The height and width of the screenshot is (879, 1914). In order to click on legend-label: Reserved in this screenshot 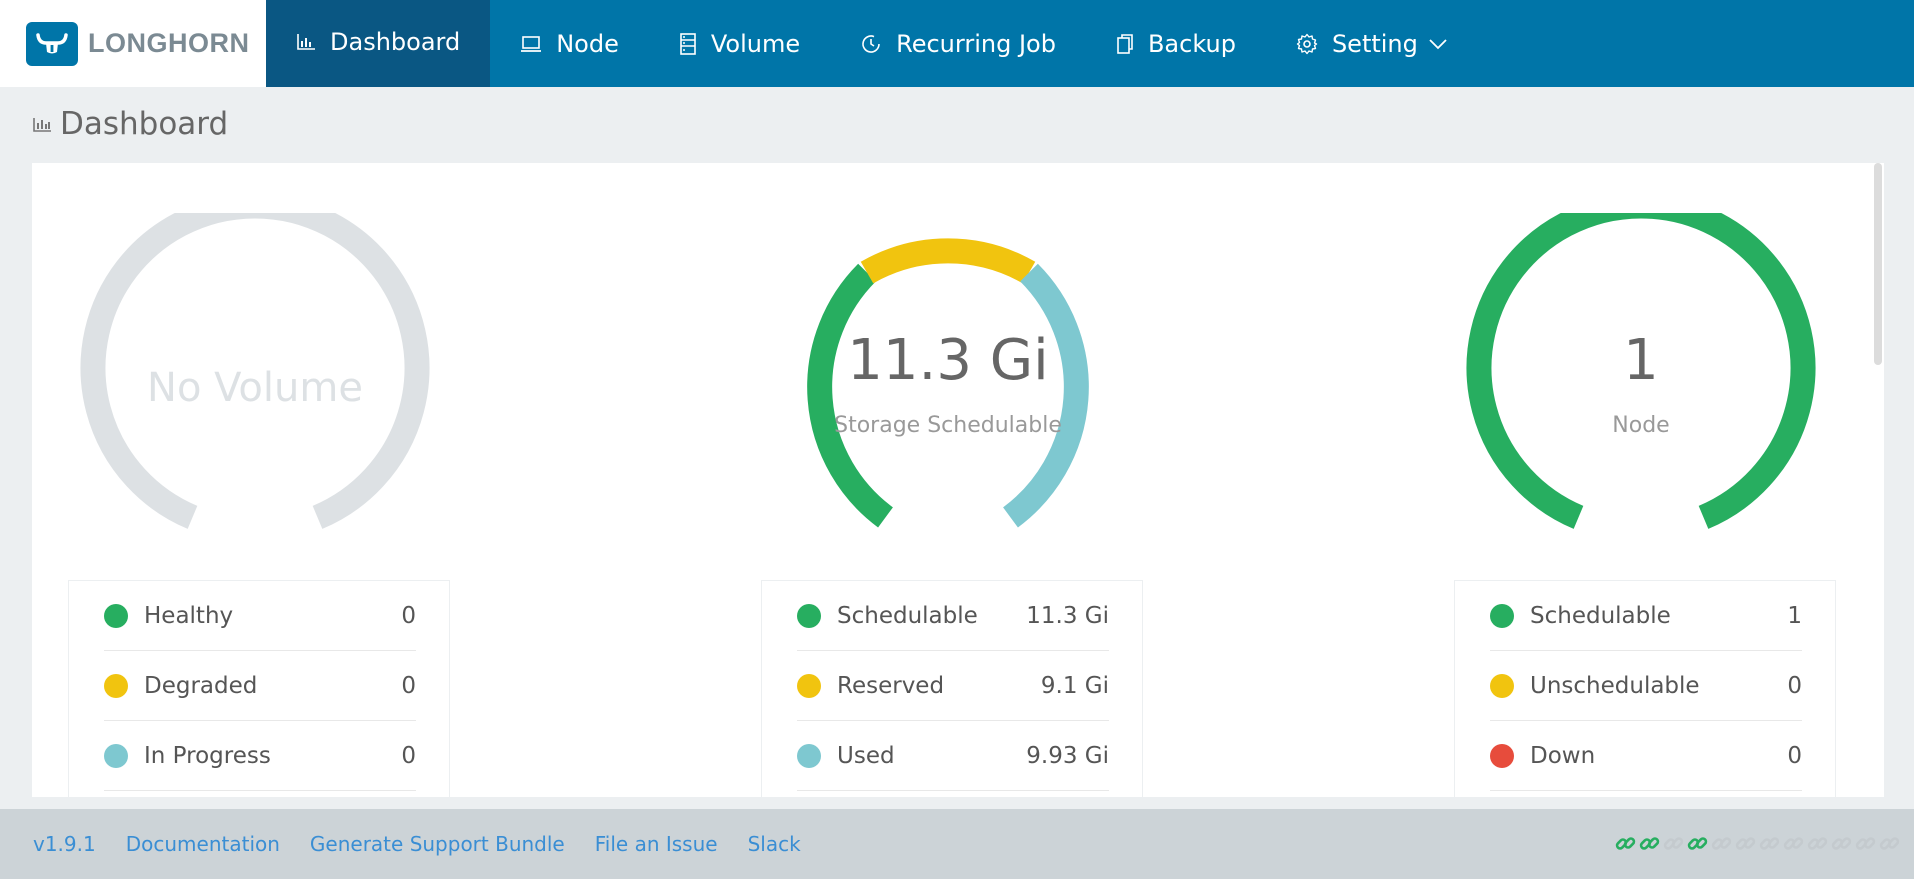, I will do `click(891, 685)`.